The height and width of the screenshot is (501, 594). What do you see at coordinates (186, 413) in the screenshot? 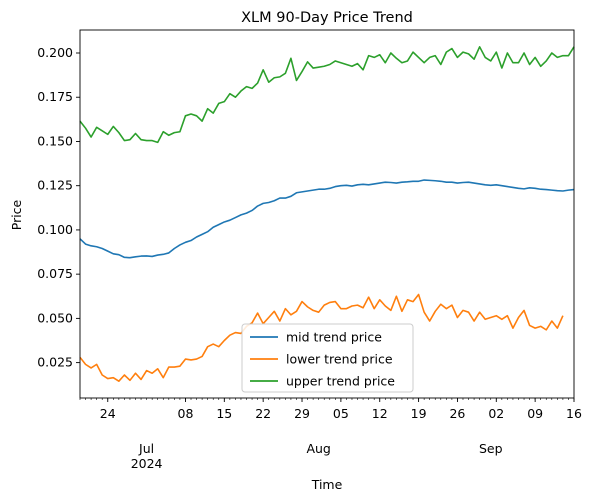
I see `x-week-tick-label: 08` at bounding box center [186, 413].